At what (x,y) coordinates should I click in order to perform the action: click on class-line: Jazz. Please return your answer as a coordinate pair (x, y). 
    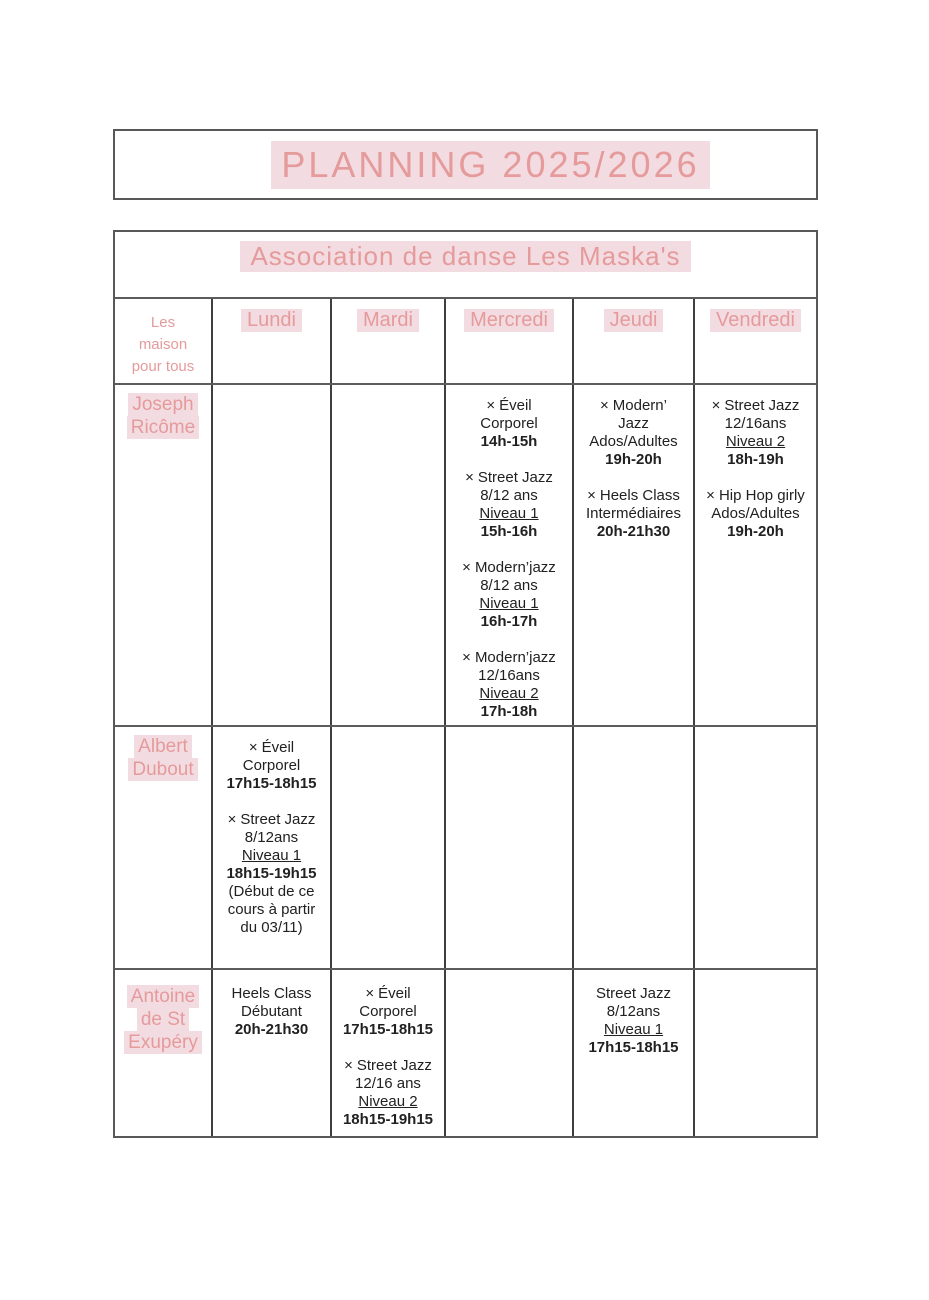
    Looking at the image, I should click on (633, 424).